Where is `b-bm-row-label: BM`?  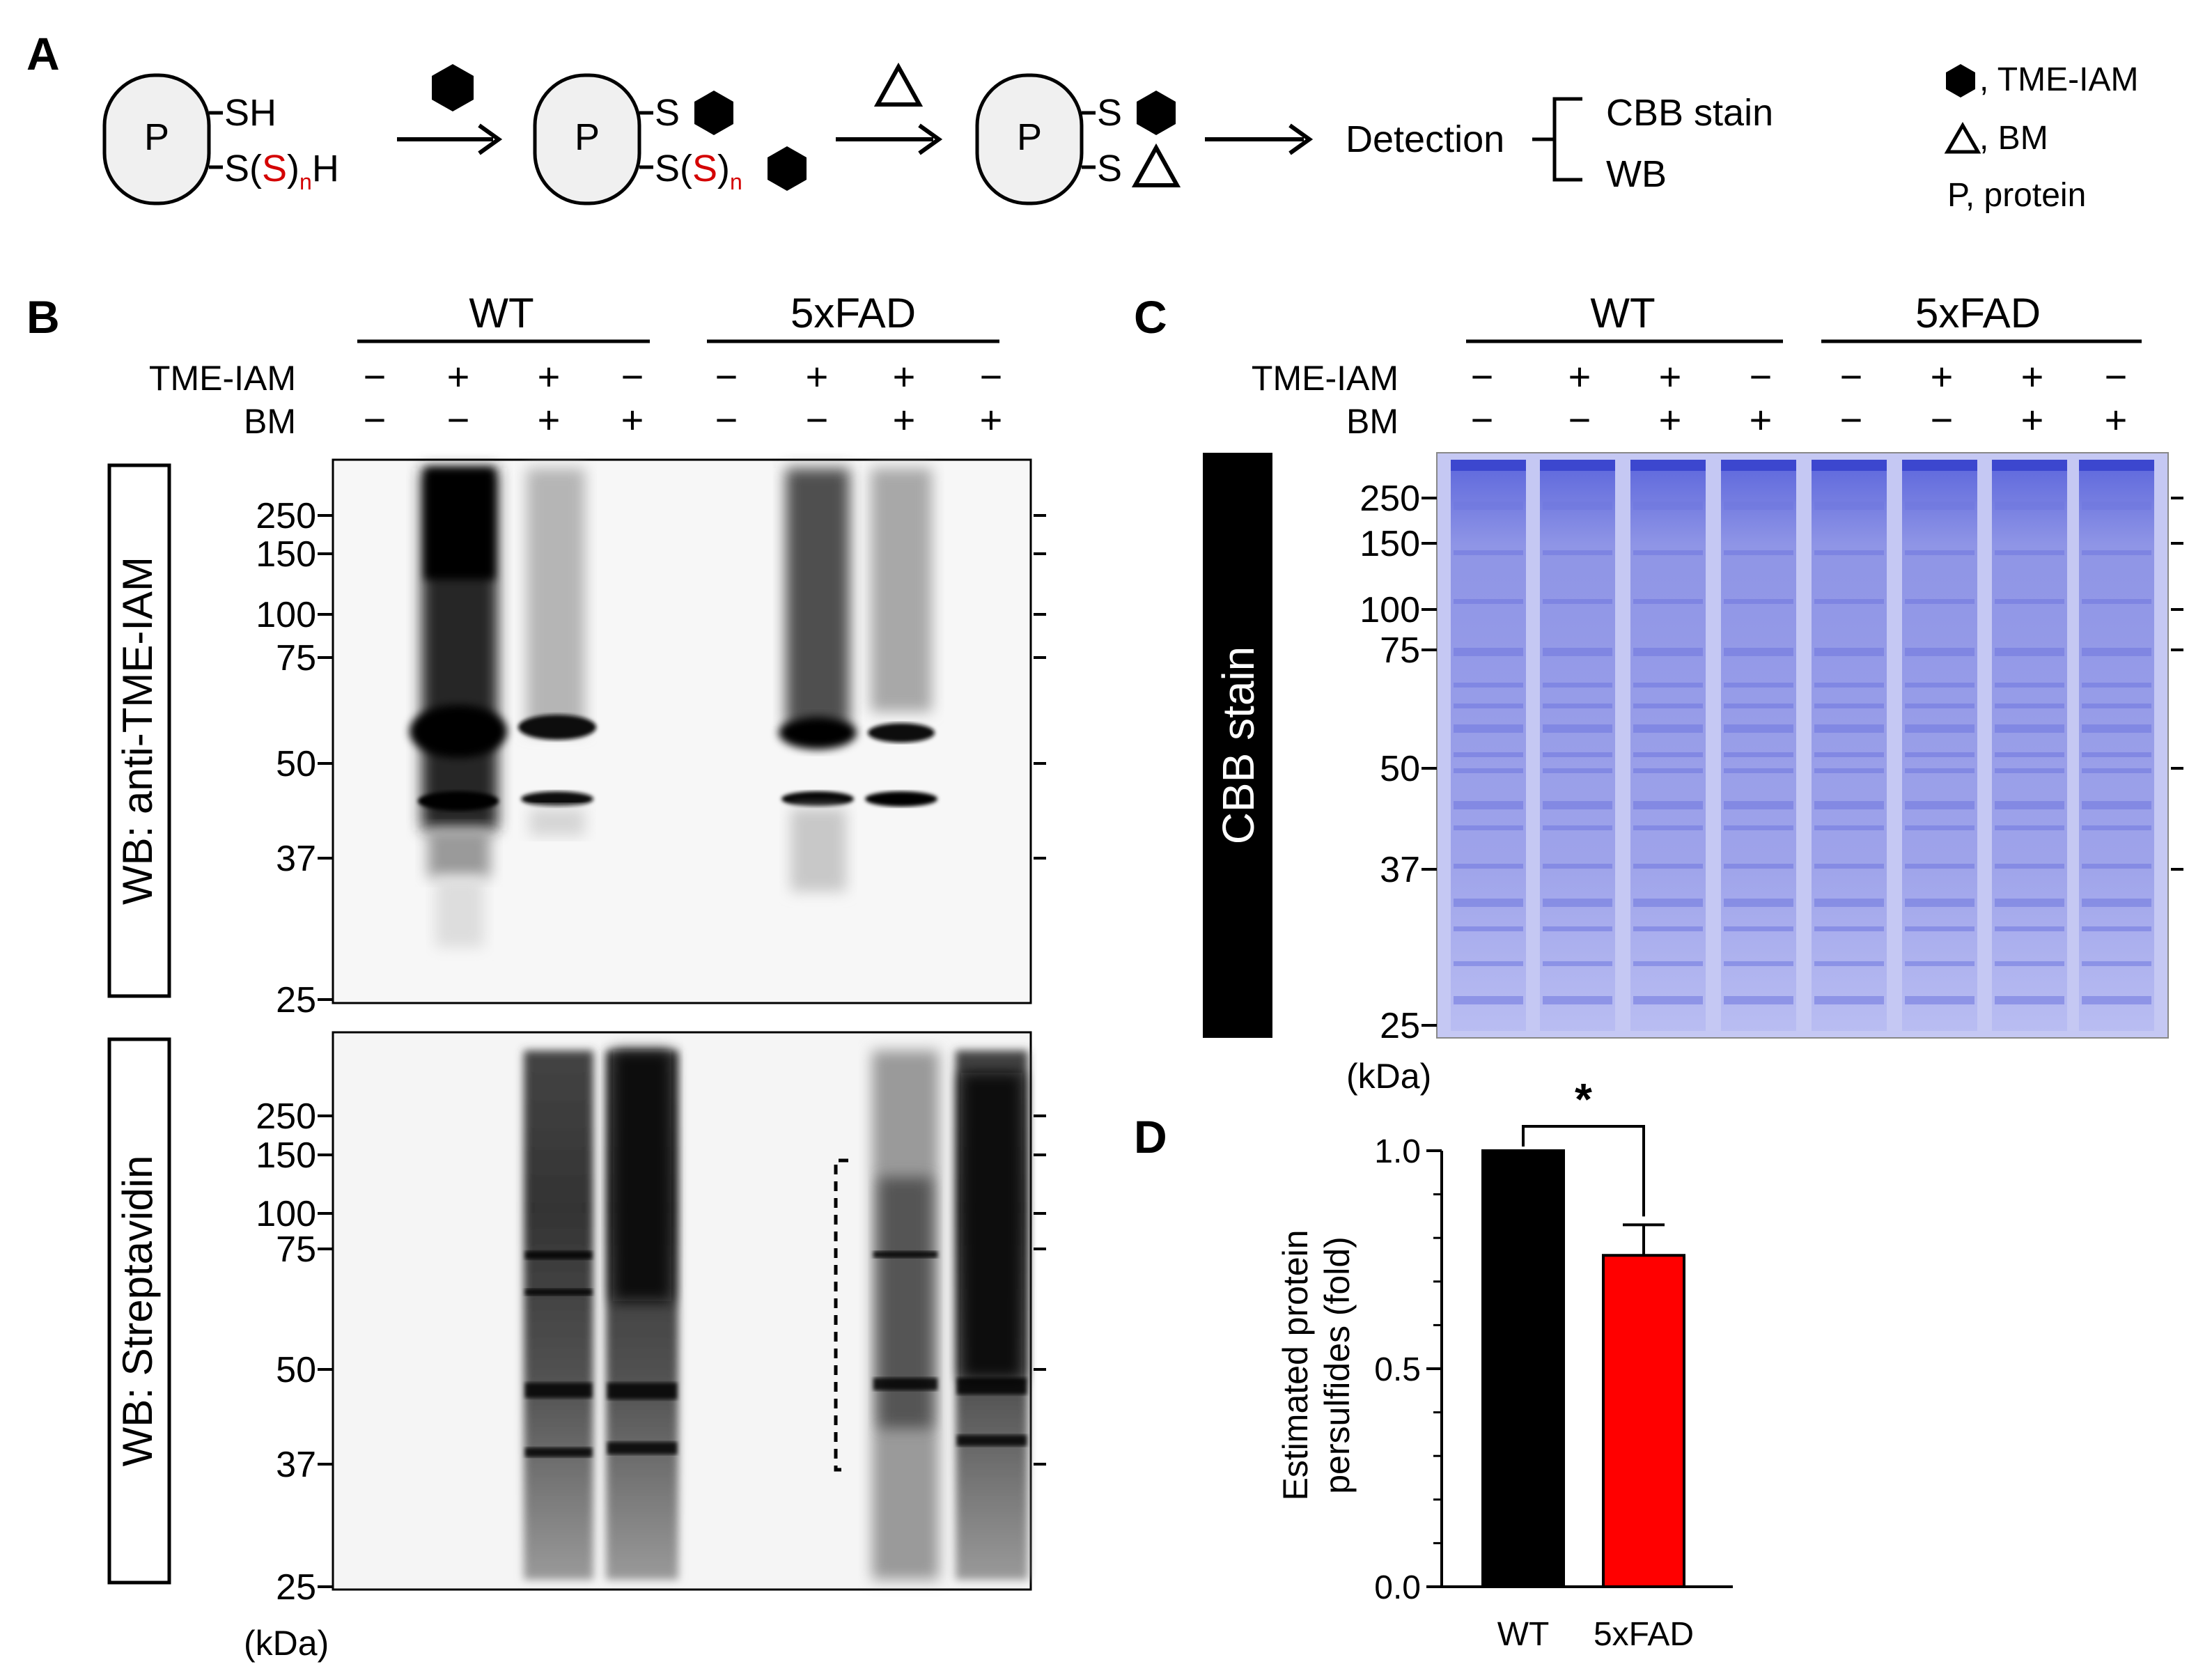
b-bm-row-label: BM is located at coordinates (270, 421).